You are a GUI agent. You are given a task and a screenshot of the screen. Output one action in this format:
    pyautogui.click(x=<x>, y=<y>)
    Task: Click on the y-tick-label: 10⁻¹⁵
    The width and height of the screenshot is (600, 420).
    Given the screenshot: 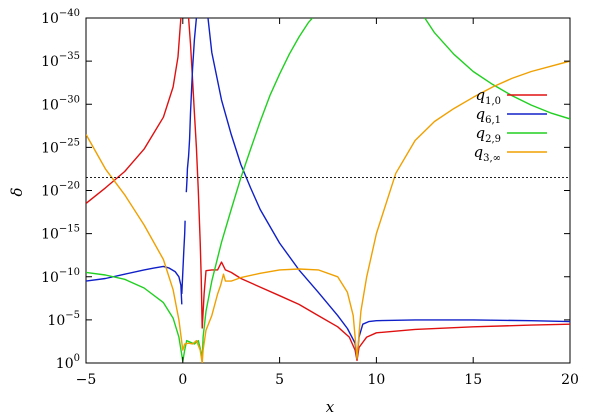 What is the action you would take?
    pyautogui.click(x=60, y=233)
    